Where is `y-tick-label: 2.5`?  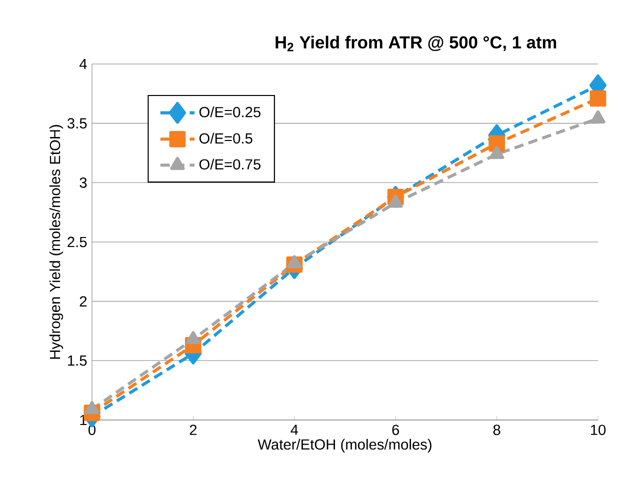 y-tick-label: 2.5 is located at coordinates (77, 242).